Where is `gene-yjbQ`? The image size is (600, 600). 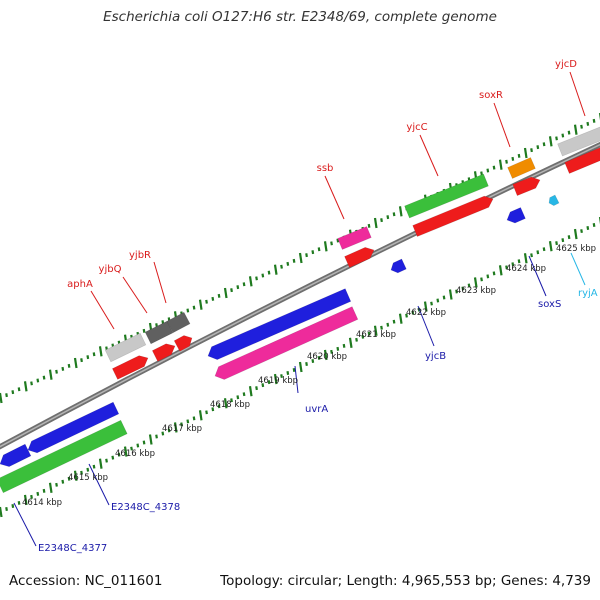
gene-yjbQ is located at coordinates (159, 332).